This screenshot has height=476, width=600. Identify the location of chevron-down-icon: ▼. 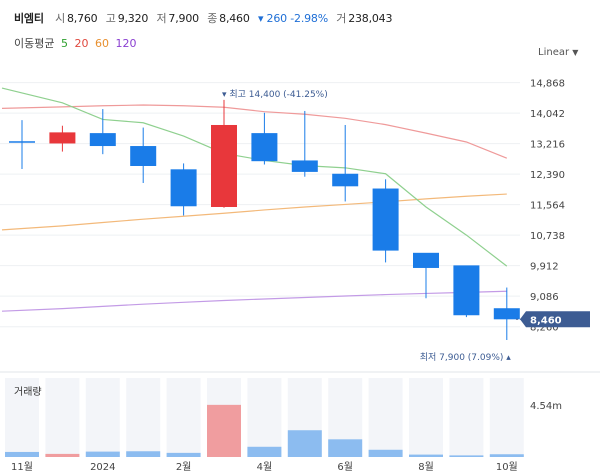
(575, 52).